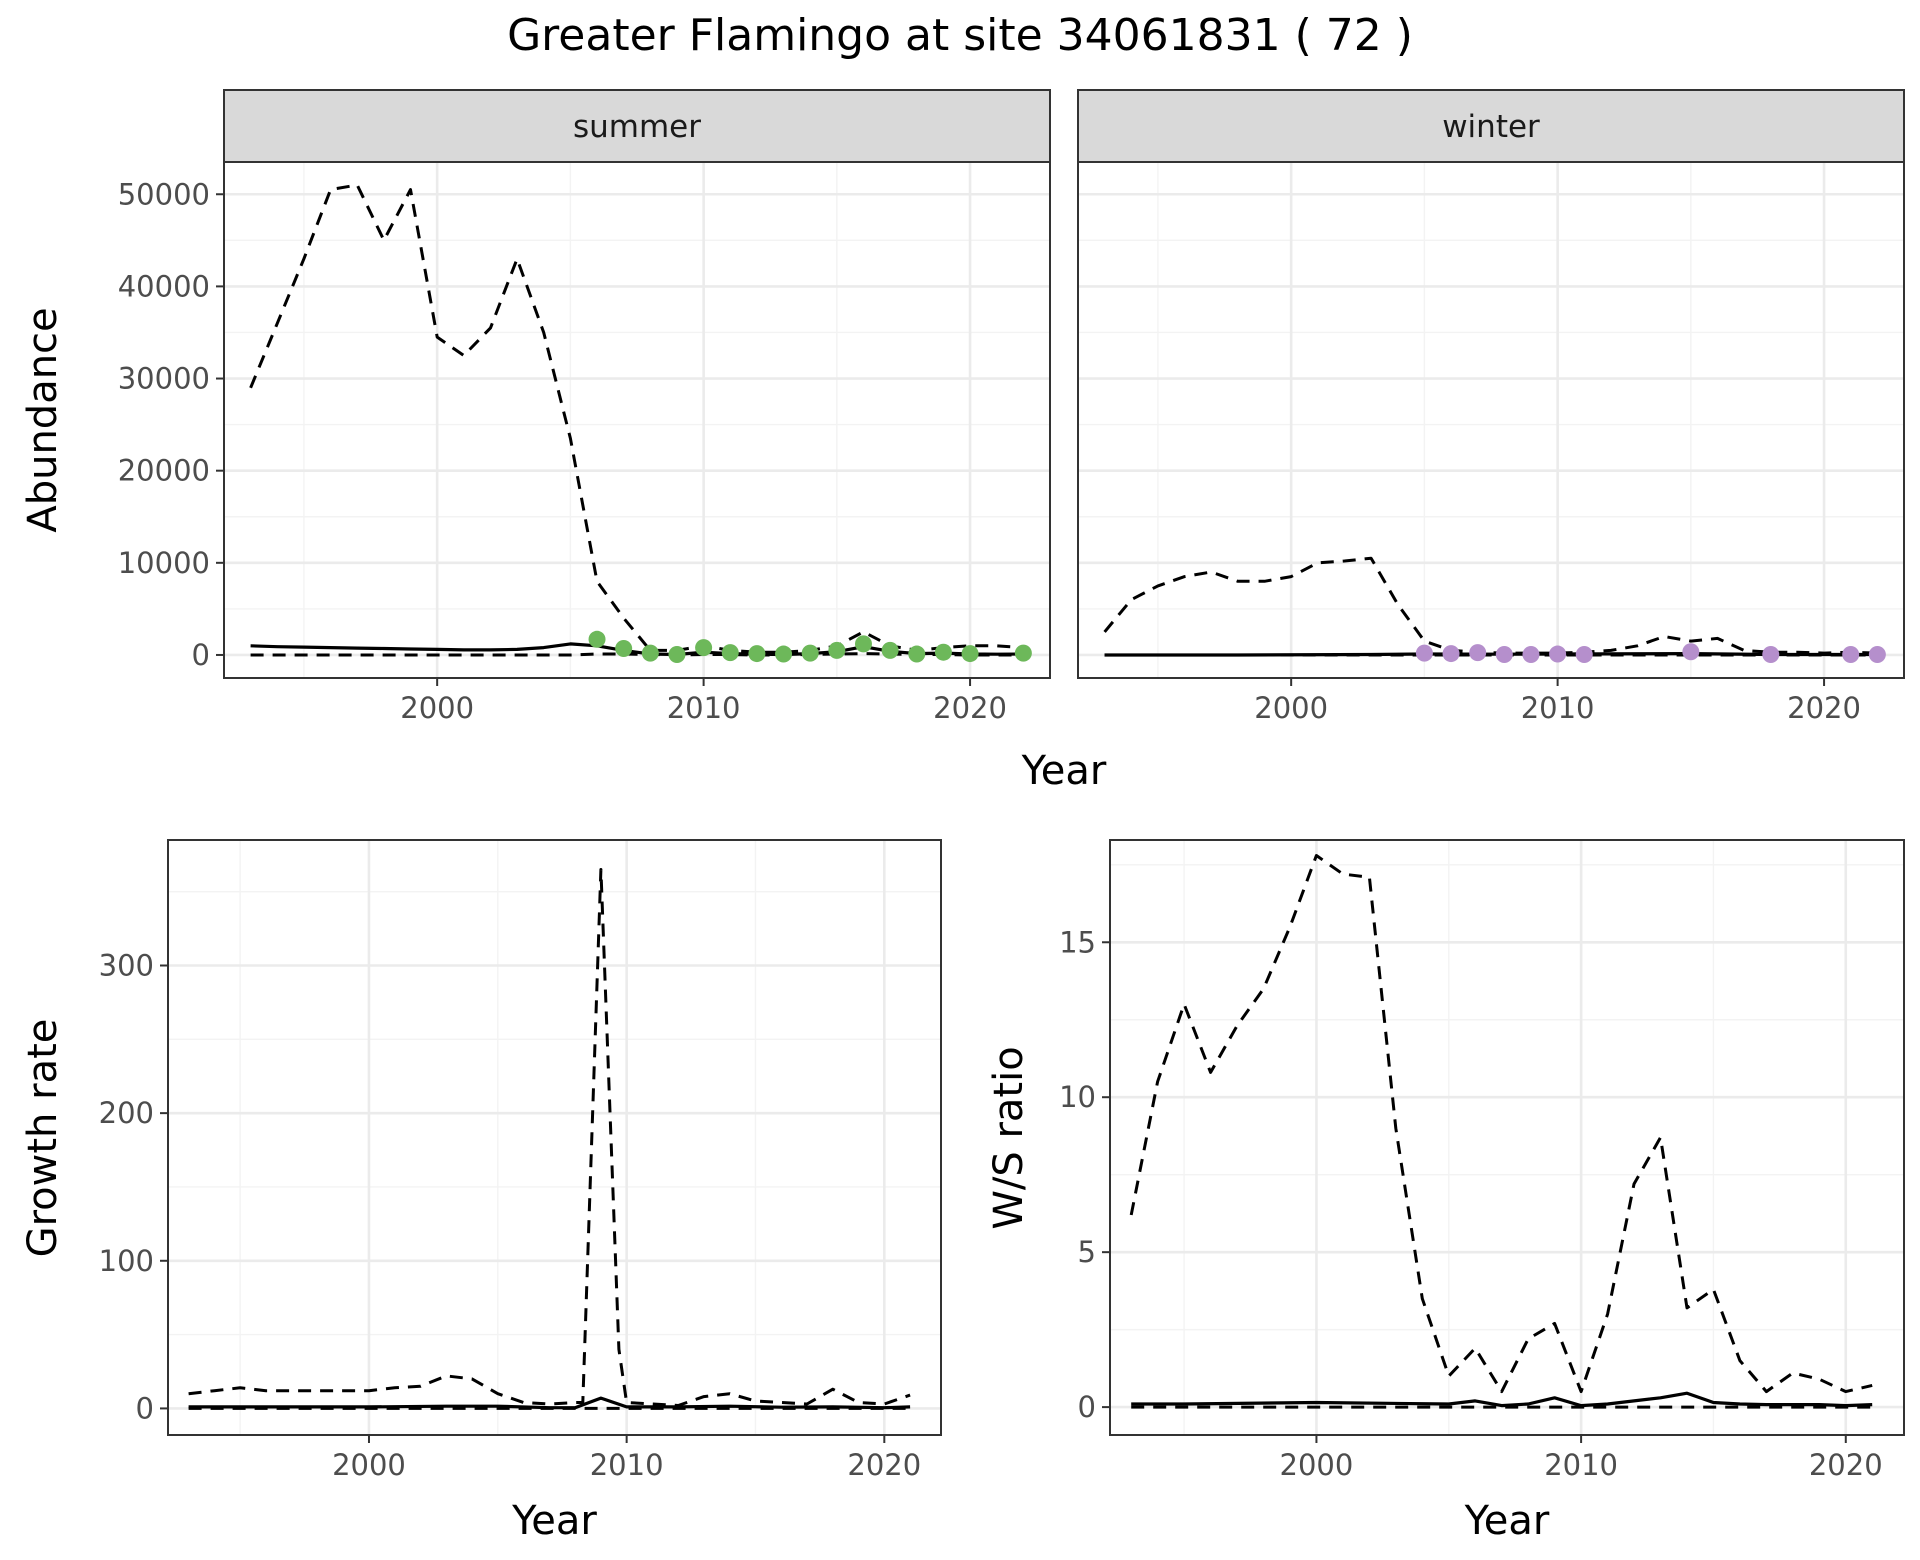 The image size is (1920, 1560). I want to click on abundance-winter-x-tick-label: 2010, so click(1558, 708).